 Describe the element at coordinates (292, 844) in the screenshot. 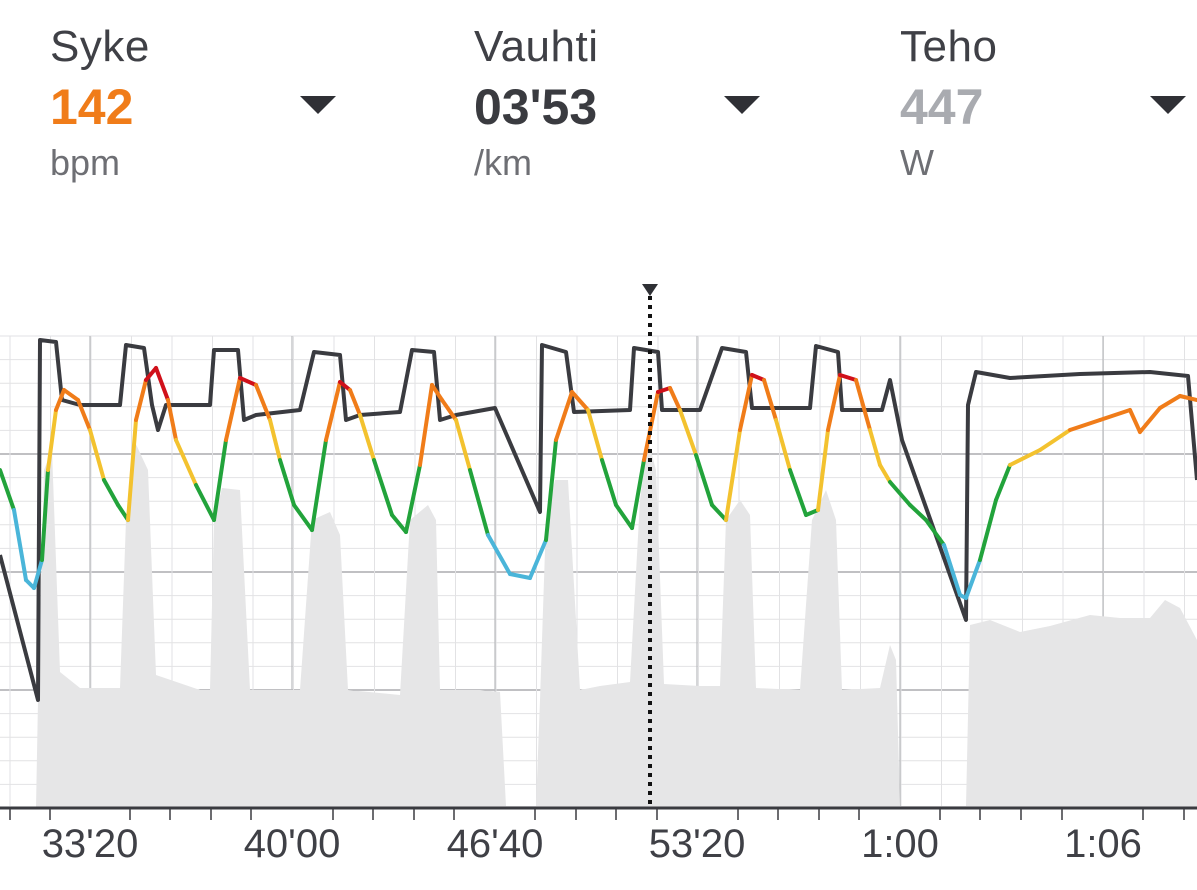

I see `x-tick-label: 40'00` at that location.